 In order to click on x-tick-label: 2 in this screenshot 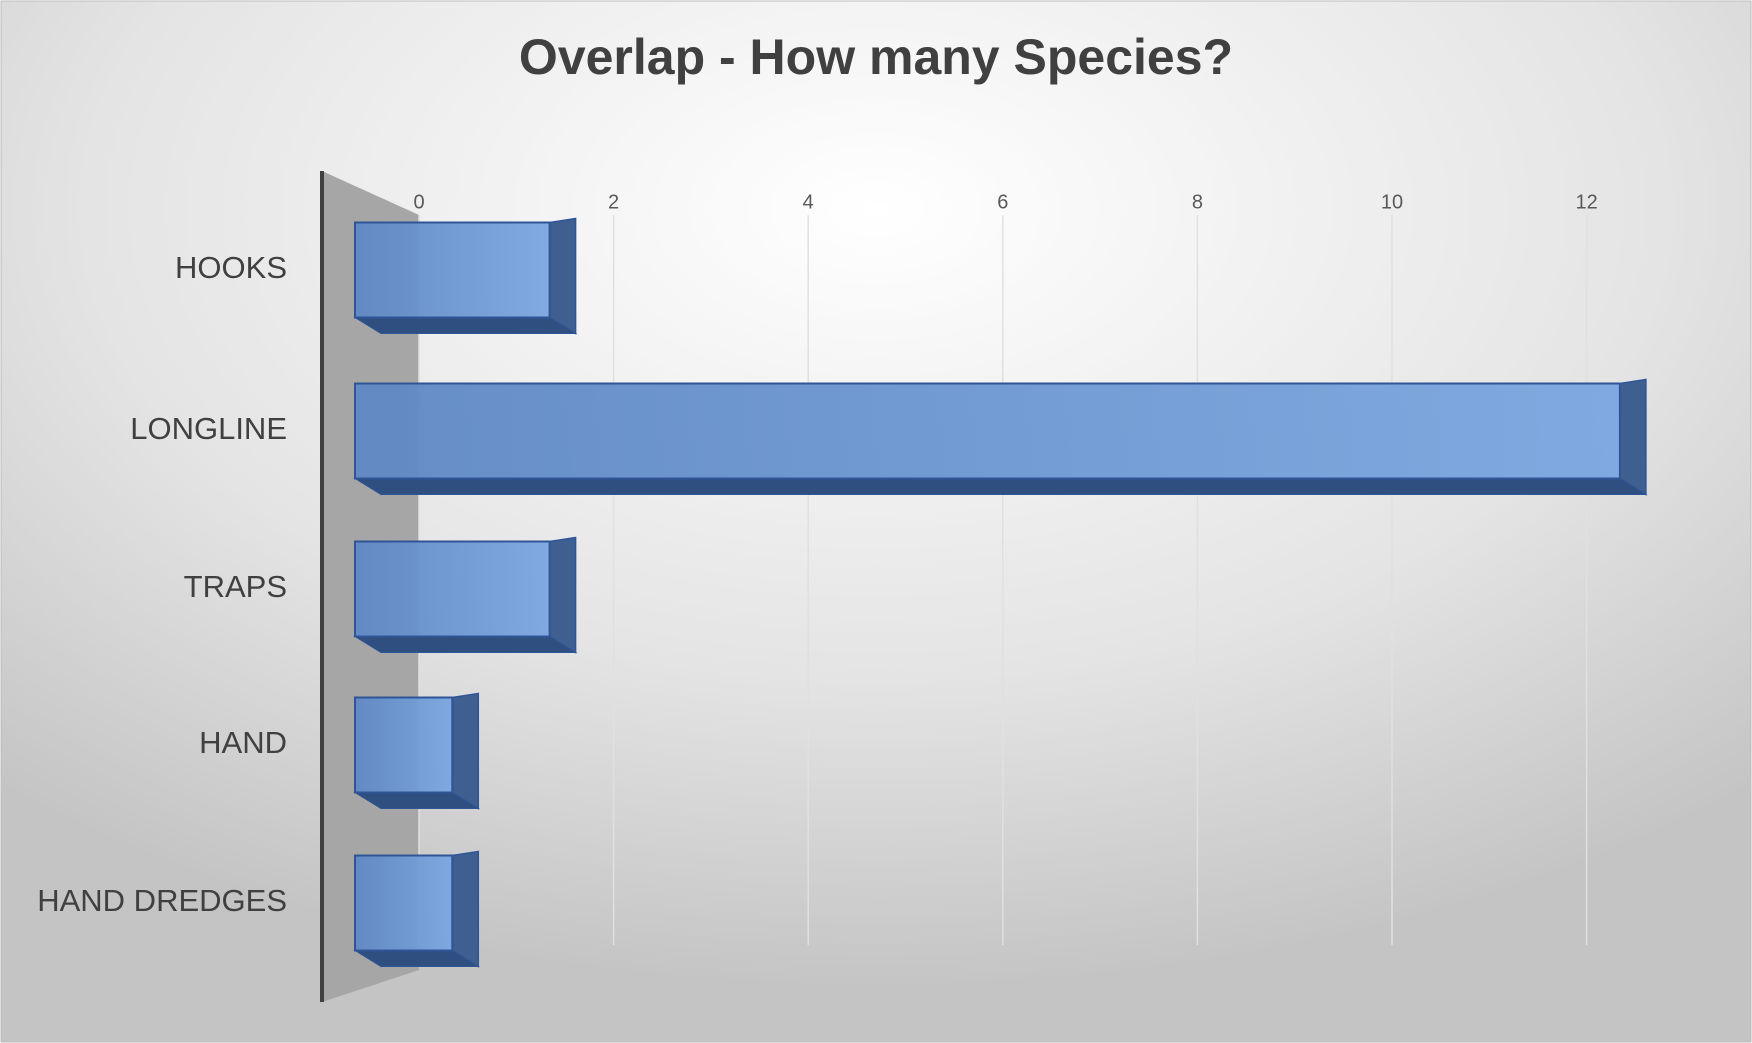, I will do `click(613, 202)`.